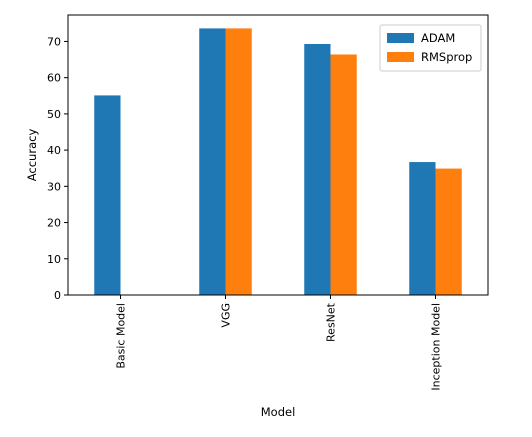 Image resolution: width=532 pixels, height=437 pixels. I want to click on x-tick-label-resnet: ResNet, so click(331, 322).